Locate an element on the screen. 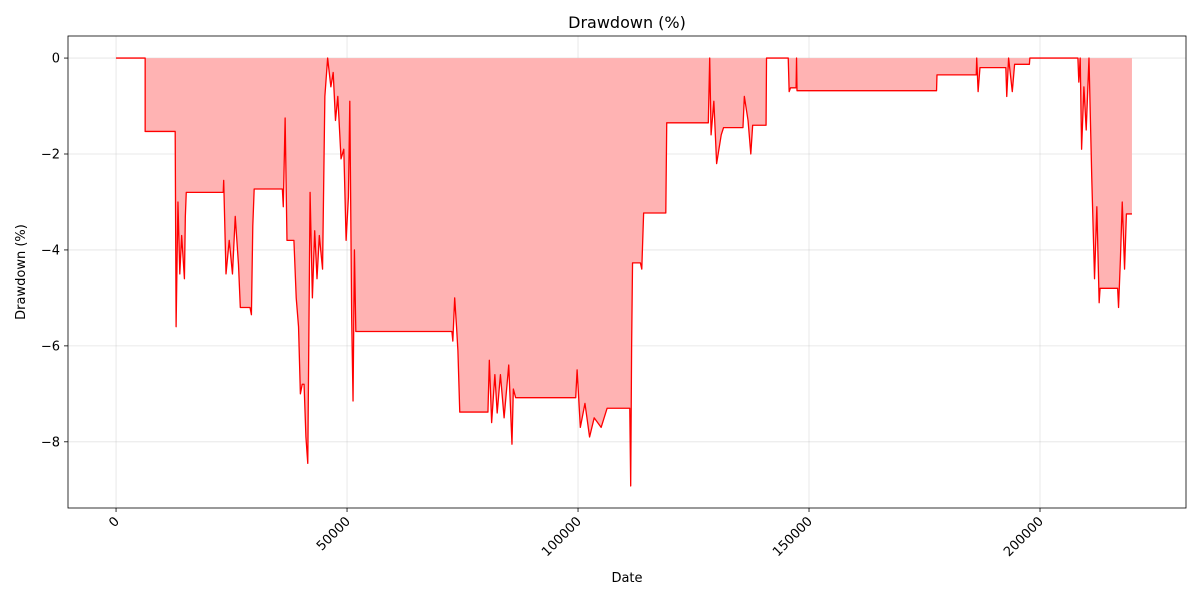  y-axis-label: Drawdown (%) is located at coordinates (21, 272).